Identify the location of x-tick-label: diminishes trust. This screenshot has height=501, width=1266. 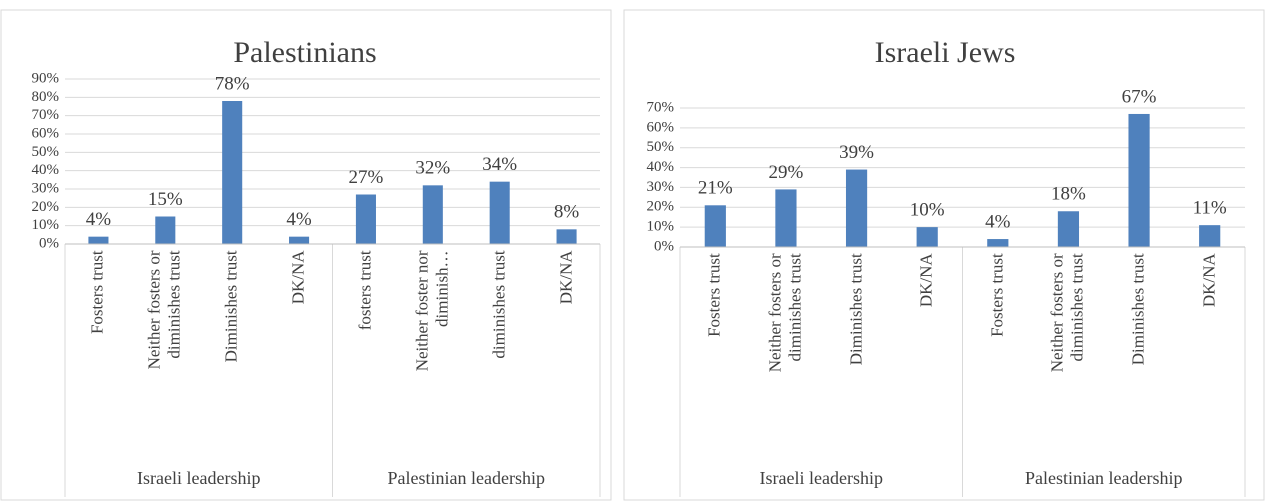
(499, 304).